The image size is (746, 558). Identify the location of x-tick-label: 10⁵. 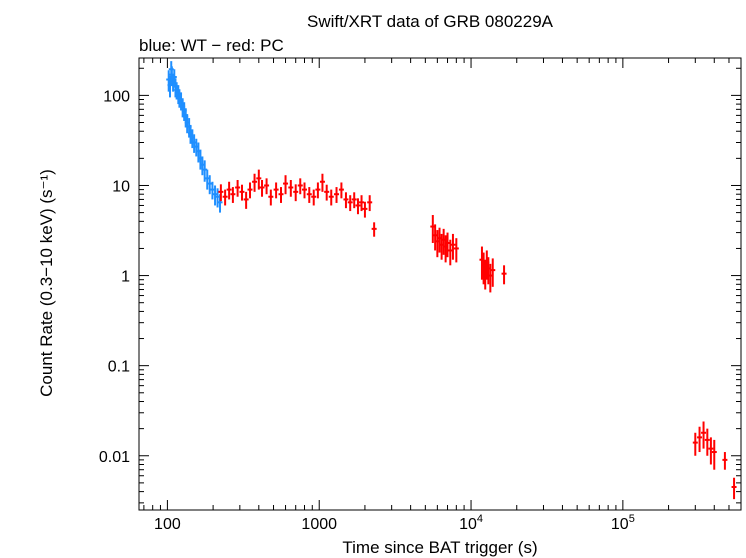
(623, 523).